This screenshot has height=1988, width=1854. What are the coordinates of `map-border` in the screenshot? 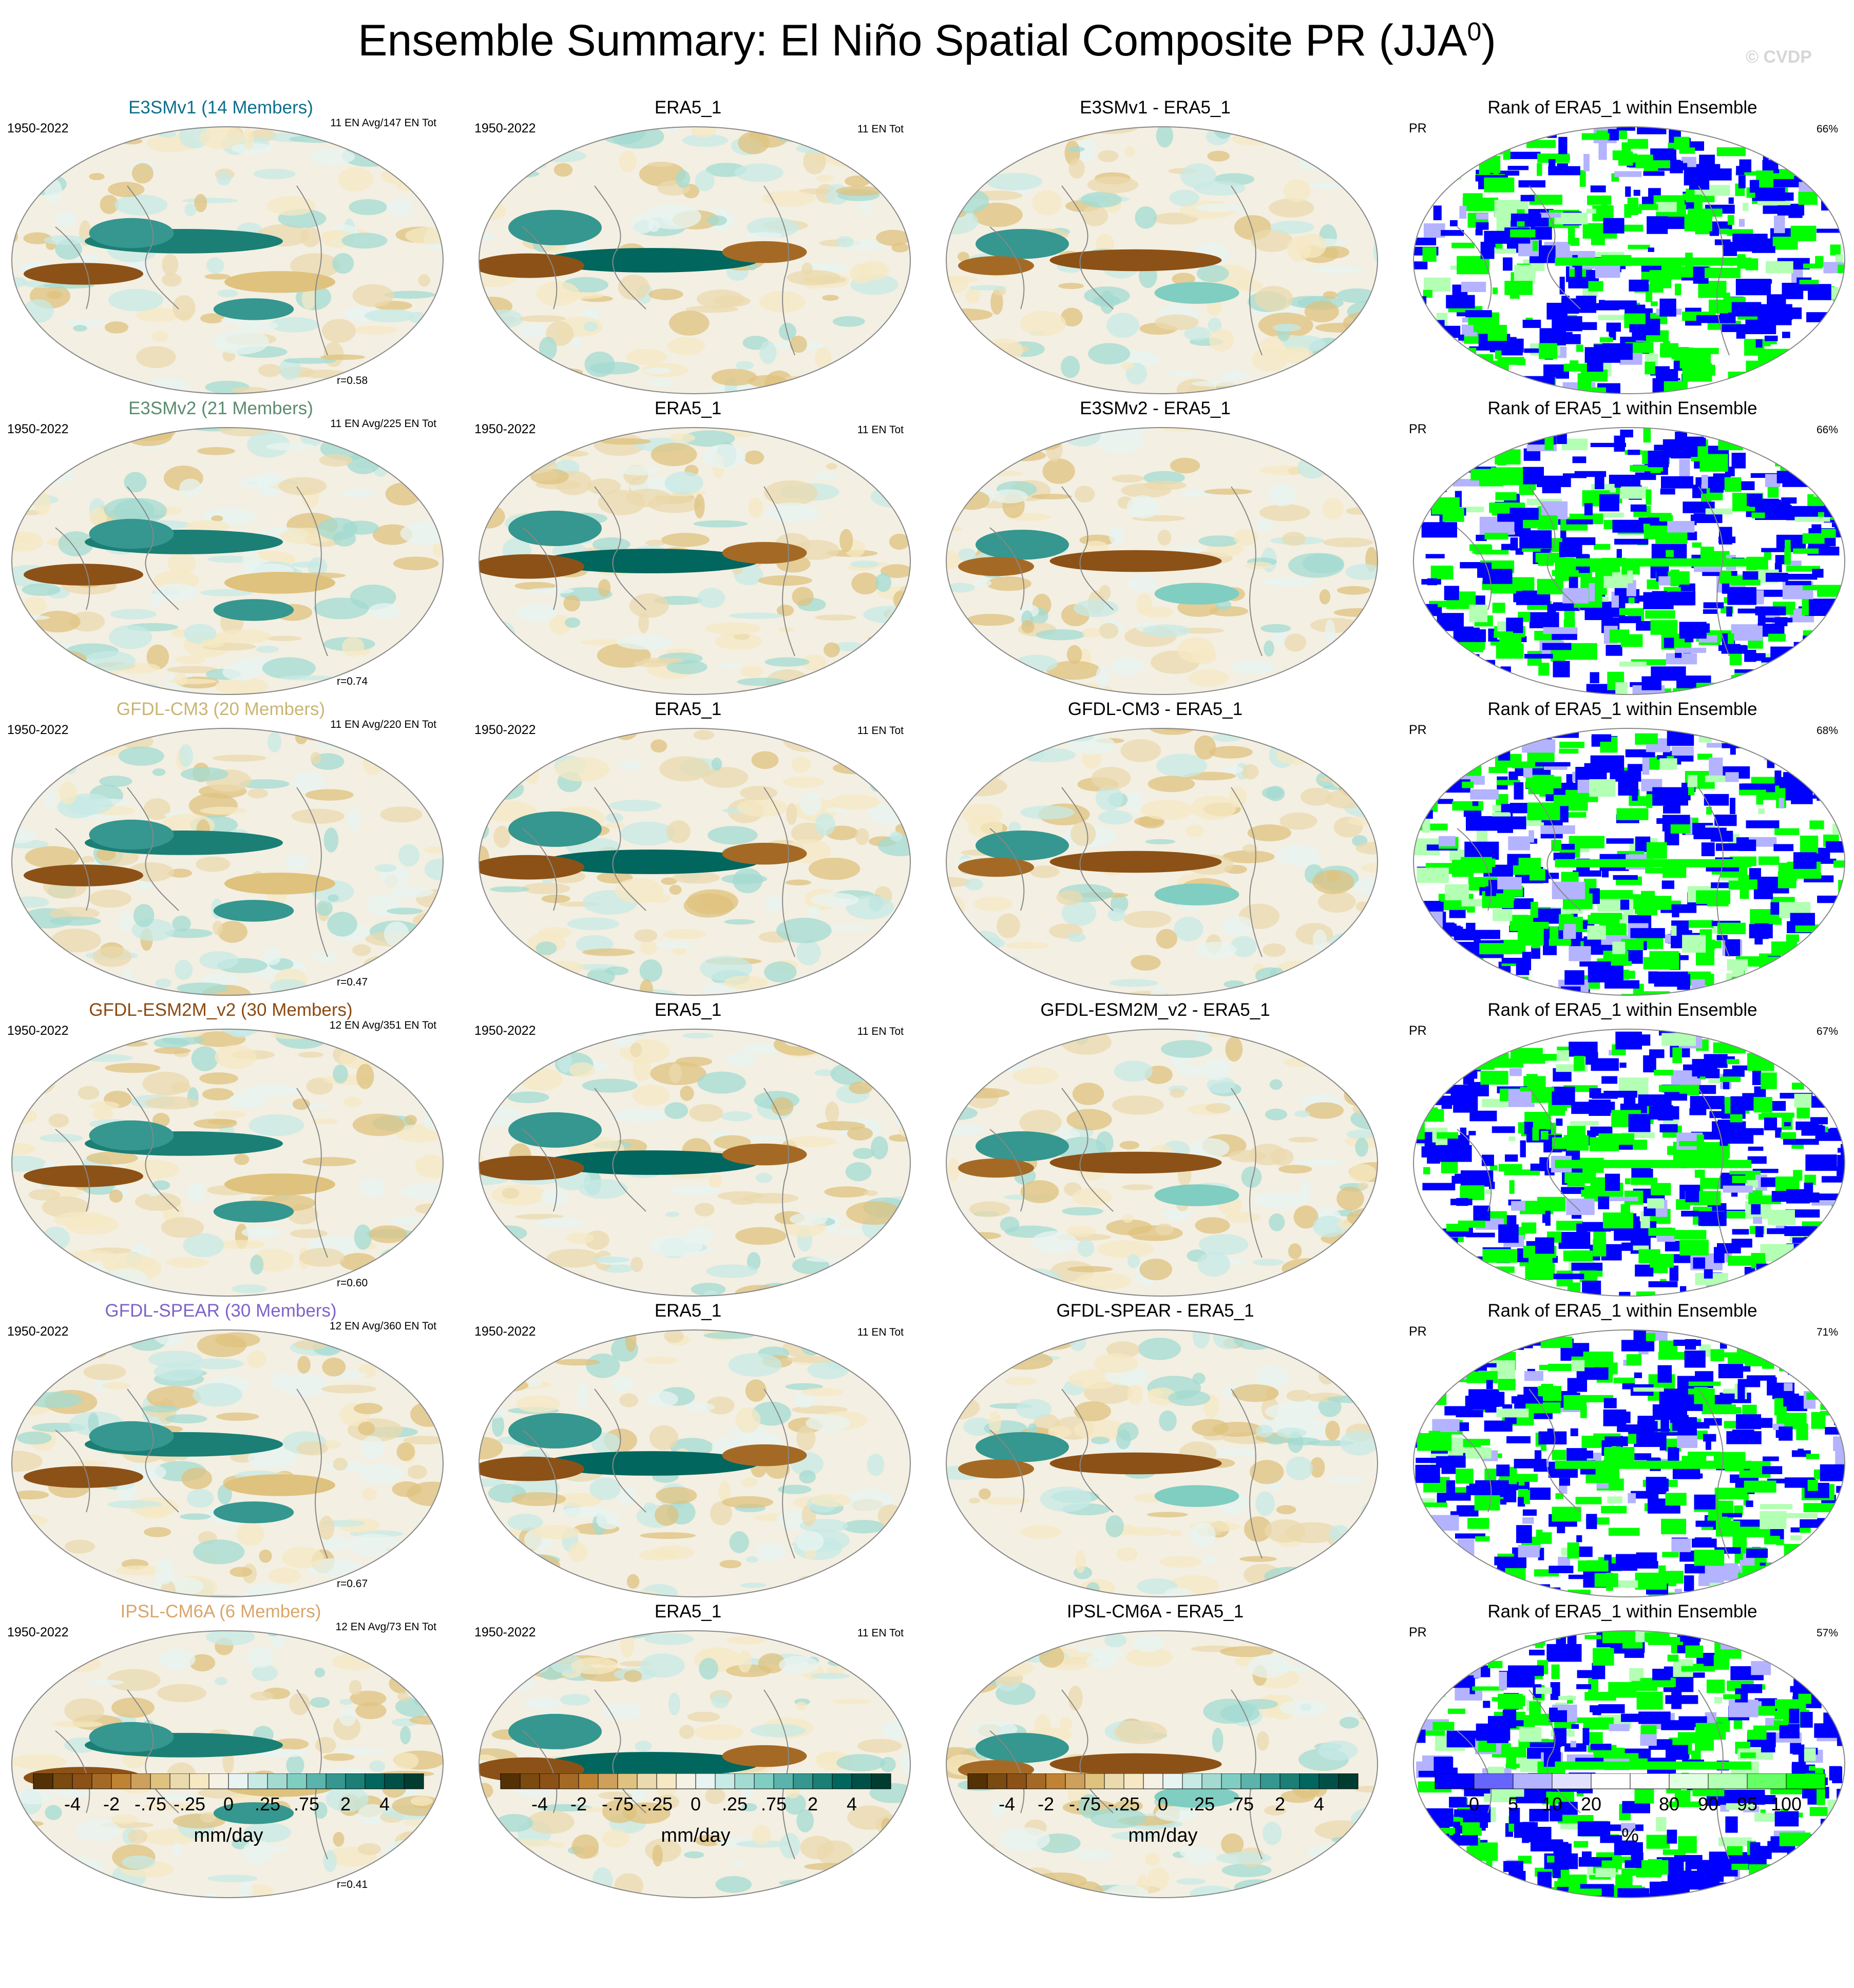 It's located at (695, 561).